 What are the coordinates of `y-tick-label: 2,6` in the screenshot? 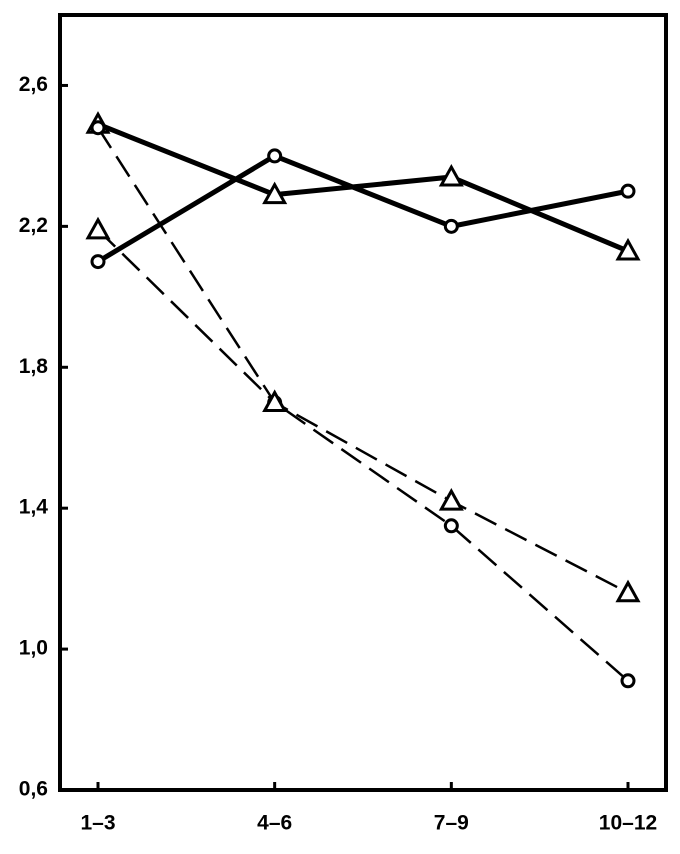 It's located at (33, 84).